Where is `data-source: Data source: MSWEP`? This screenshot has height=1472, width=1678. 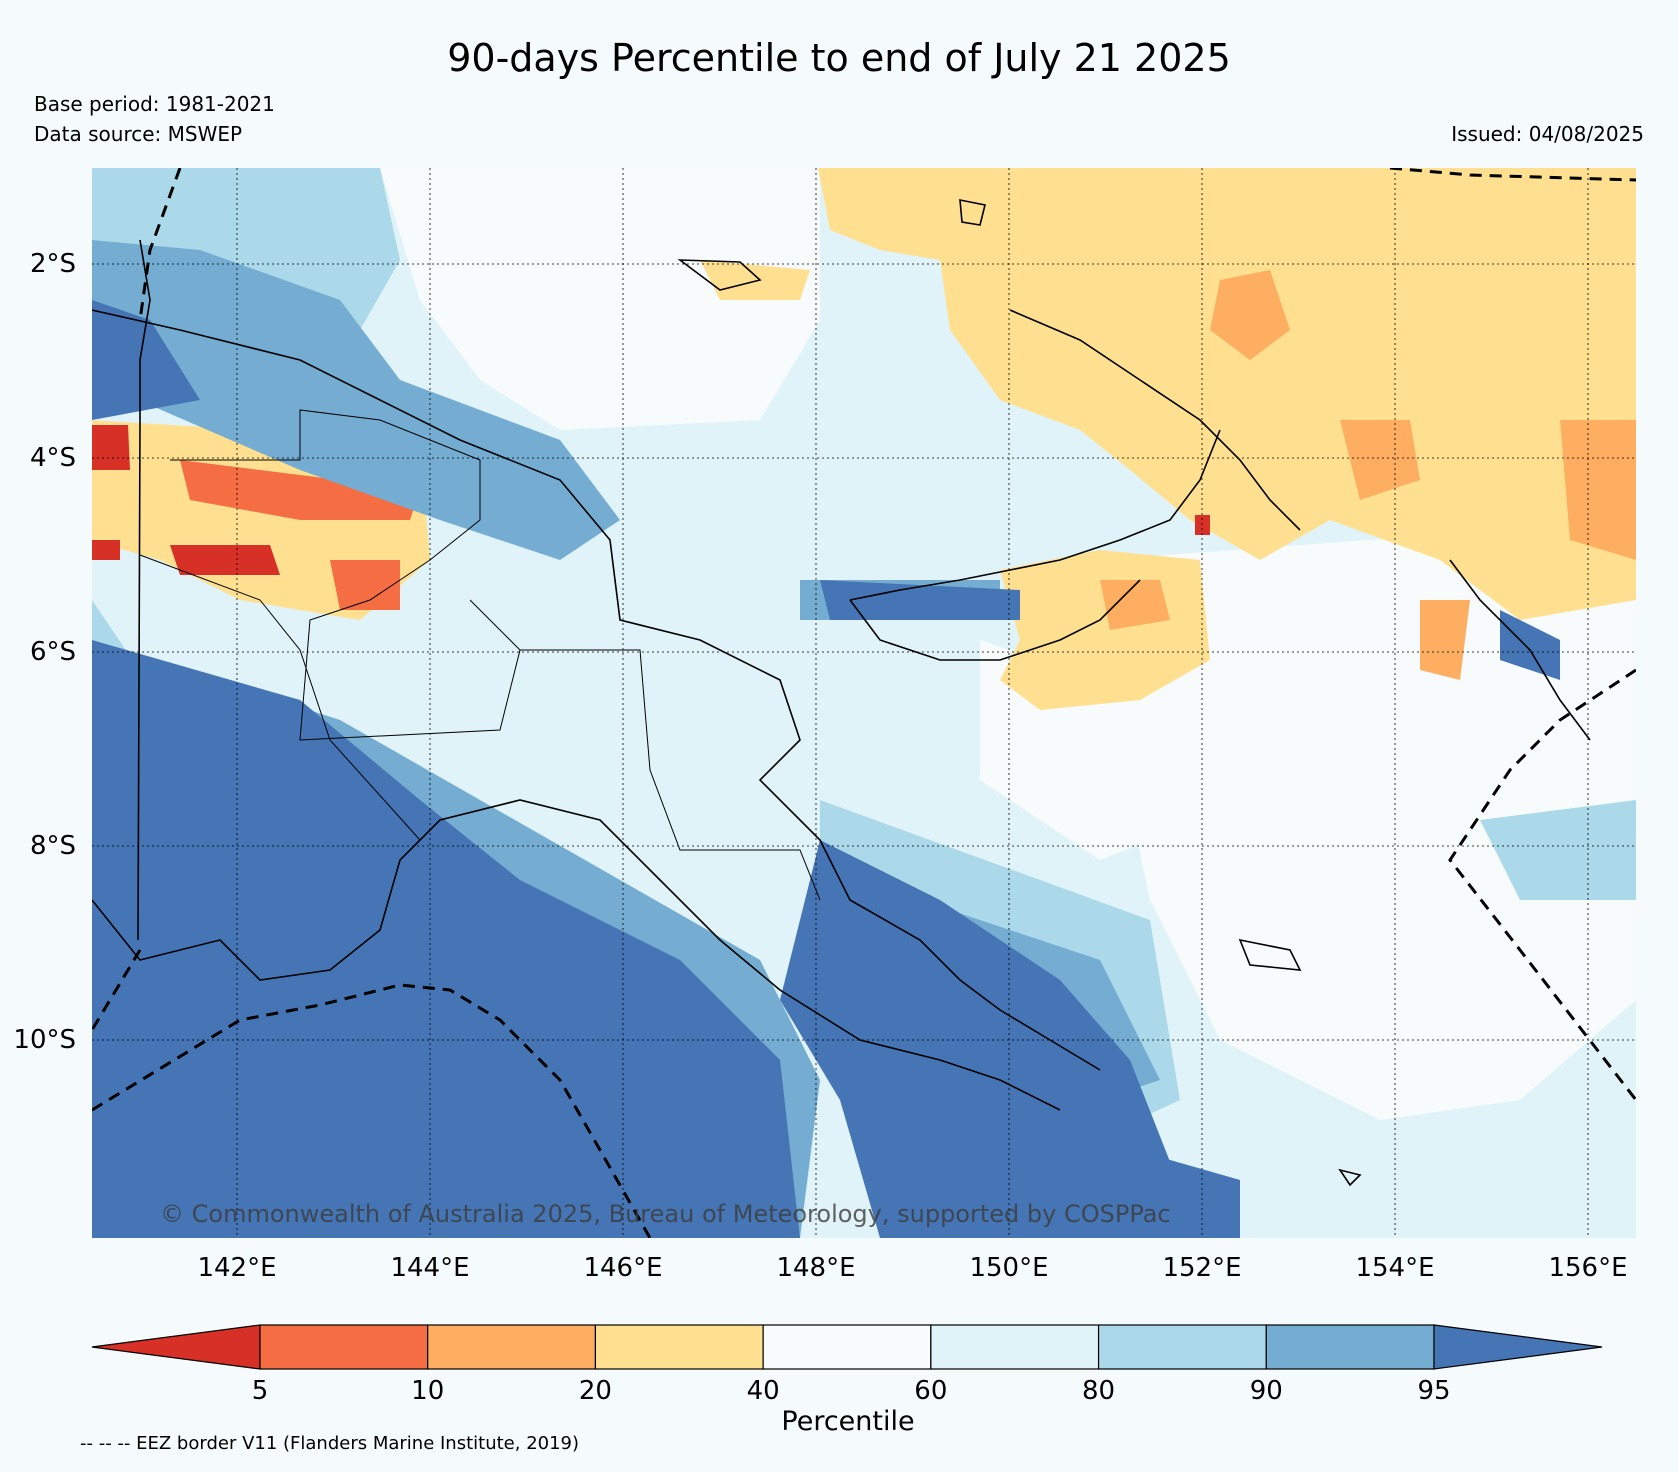 data-source: Data source: MSWEP is located at coordinates (138, 134).